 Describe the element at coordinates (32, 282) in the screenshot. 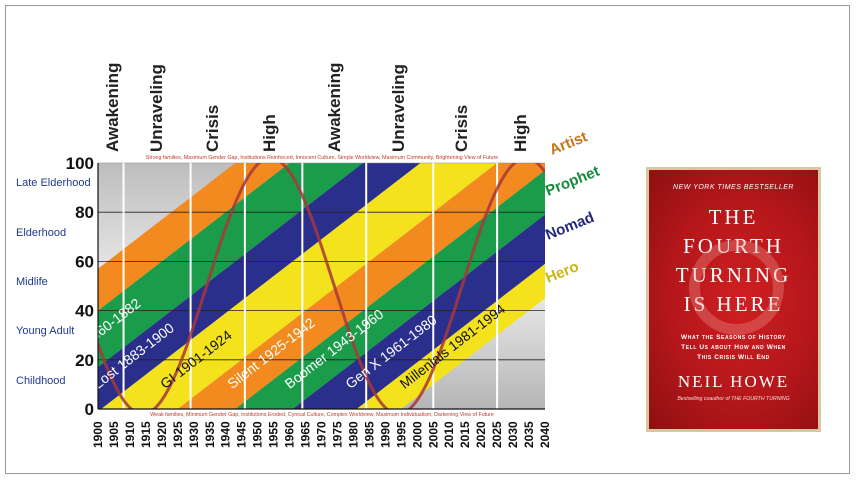

I see `life-stage-label: Midlife` at that location.